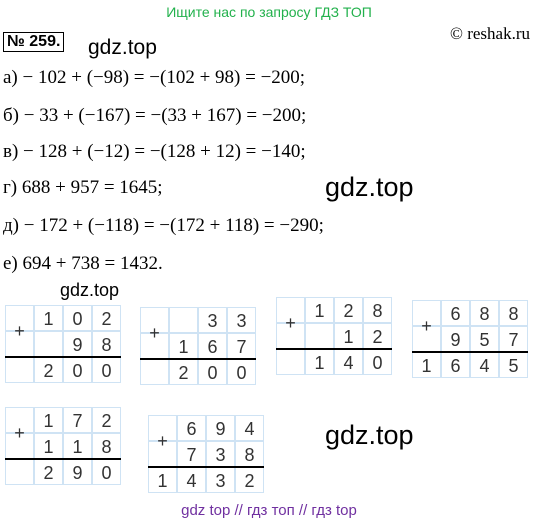 The image size is (538, 525). What do you see at coordinates (269, 12) in the screenshot?
I see `banner: Ищите нас по запросу ГДЗ ТОП` at bounding box center [269, 12].